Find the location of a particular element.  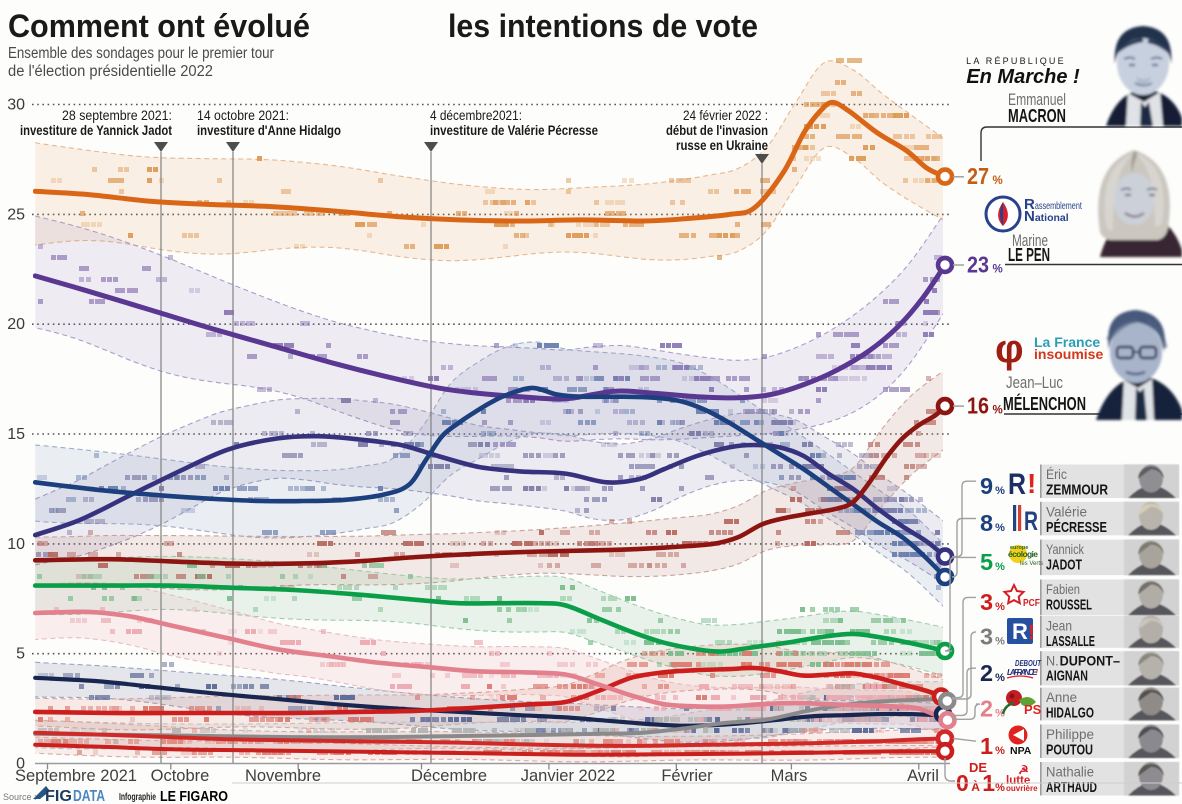

svg-text: 20 is located at coordinates (16, 324).